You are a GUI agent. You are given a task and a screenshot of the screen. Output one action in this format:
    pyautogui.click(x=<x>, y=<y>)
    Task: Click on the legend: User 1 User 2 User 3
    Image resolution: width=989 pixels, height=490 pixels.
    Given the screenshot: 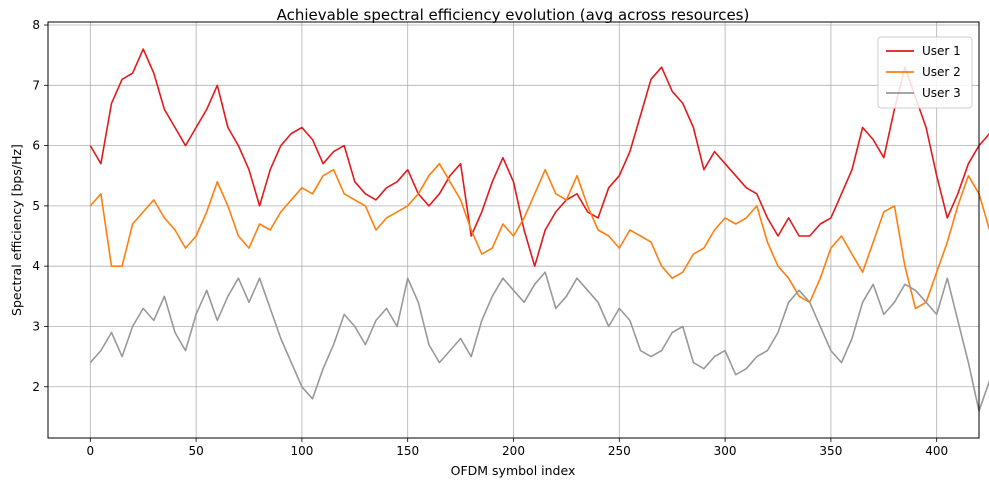 What is the action you would take?
    pyautogui.click(x=925, y=72)
    